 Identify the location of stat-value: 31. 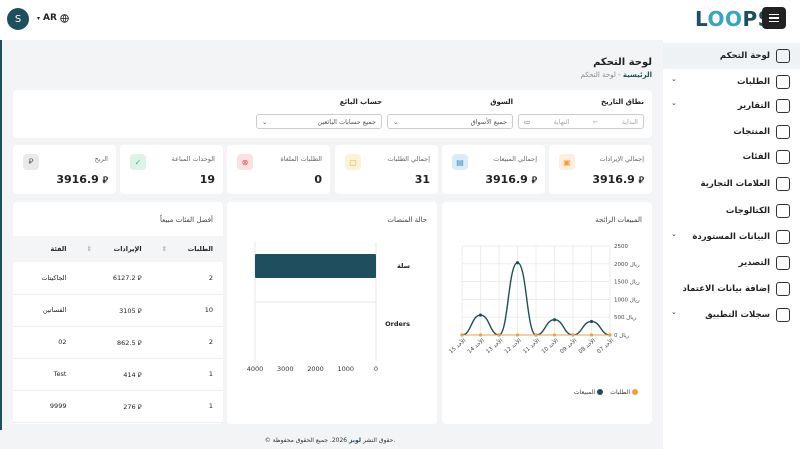
(422, 179).